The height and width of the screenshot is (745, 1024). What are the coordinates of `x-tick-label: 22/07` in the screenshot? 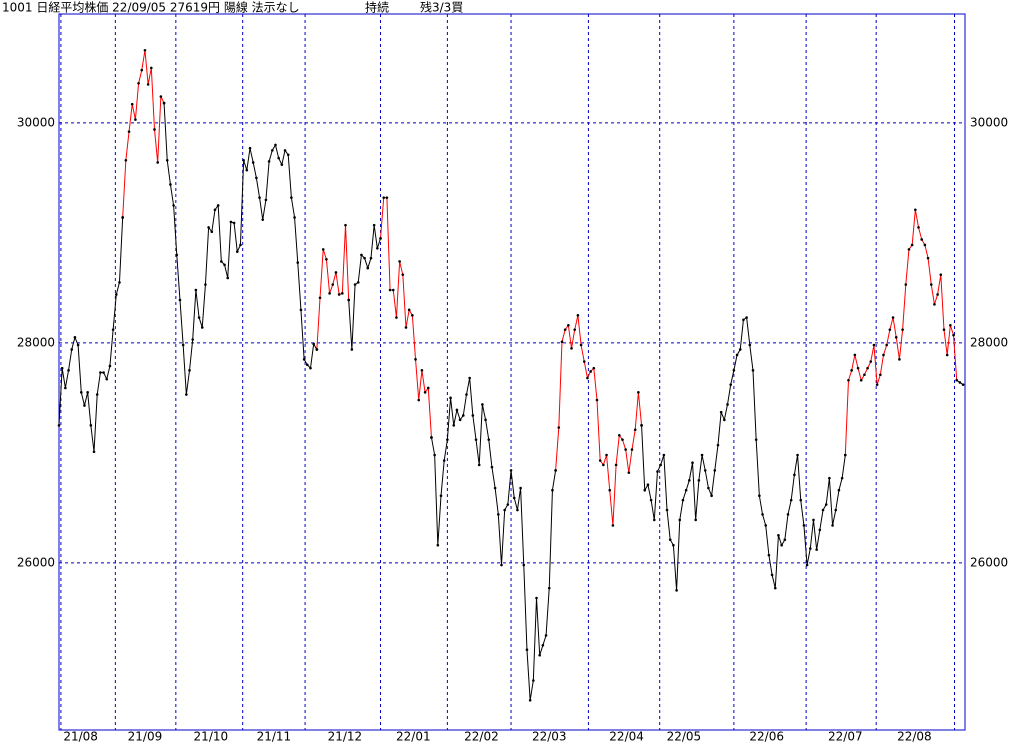 It's located at (845, 737).